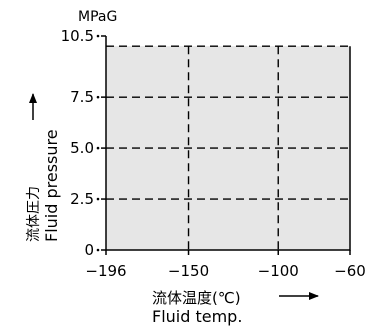 This screenshot has height=330, width=373. What do you see at coordinates (97, 17) in the screenshot?
I see `unit-label: MPaG` at bounding box center [97, 17].